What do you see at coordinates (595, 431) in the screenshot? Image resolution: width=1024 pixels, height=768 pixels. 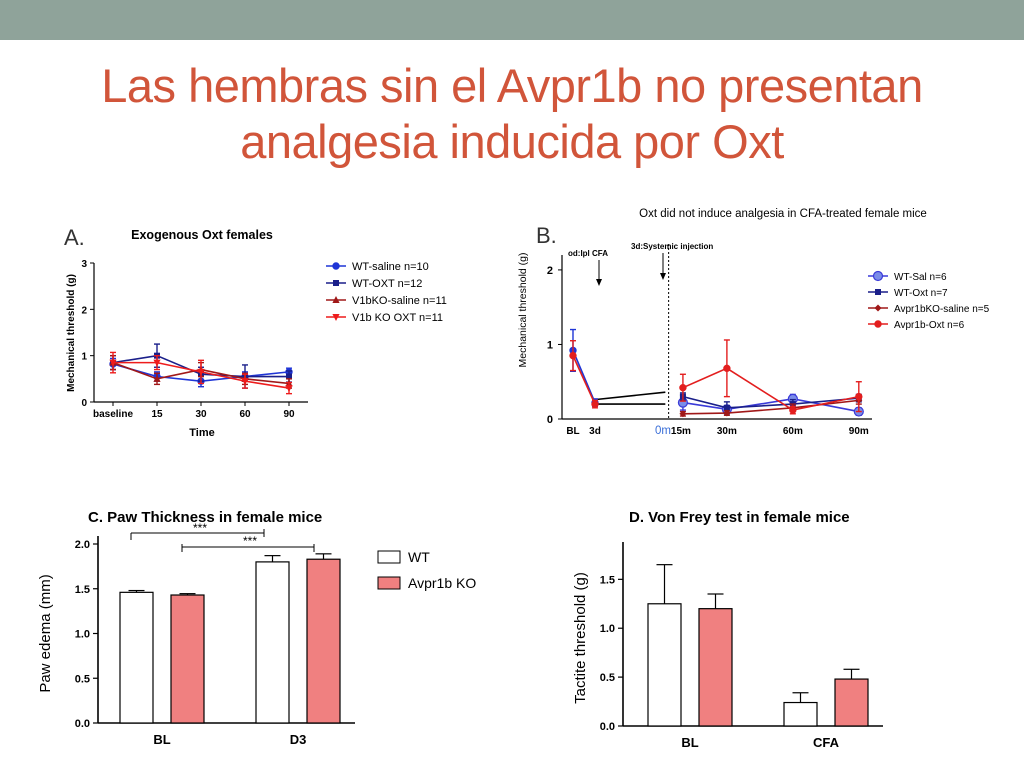 I see `chart-b-x-tick-label: 3d` at bounding box center [595, 431].